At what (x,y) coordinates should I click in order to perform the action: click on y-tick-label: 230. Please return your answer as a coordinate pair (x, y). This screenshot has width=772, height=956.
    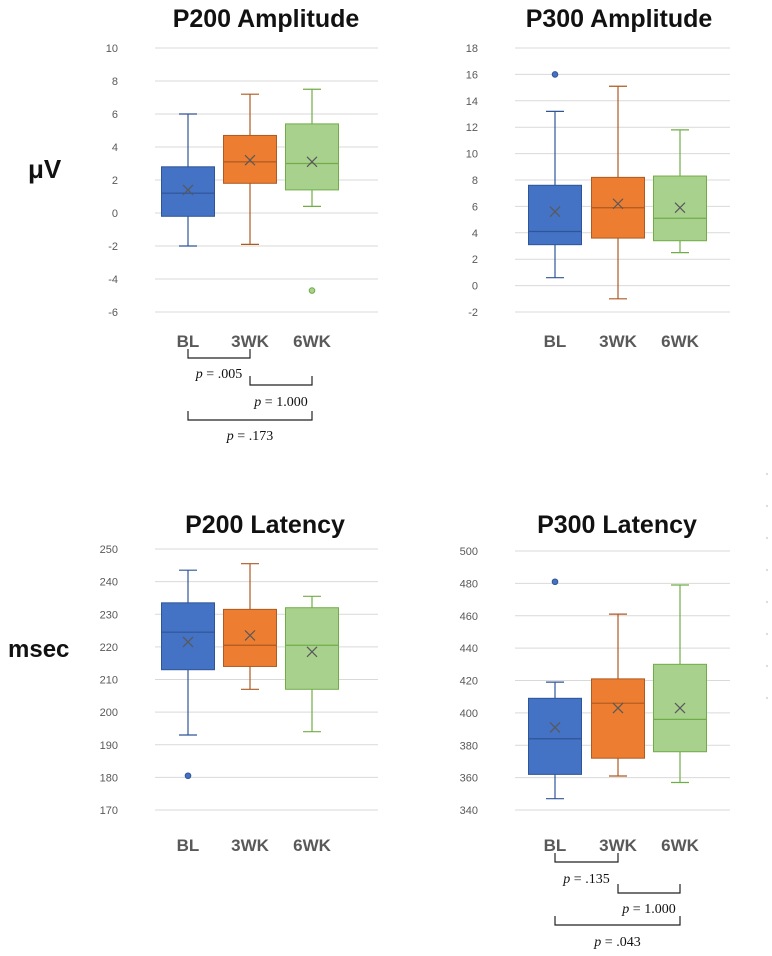
    Looking at the image, I should click on (109, 615).